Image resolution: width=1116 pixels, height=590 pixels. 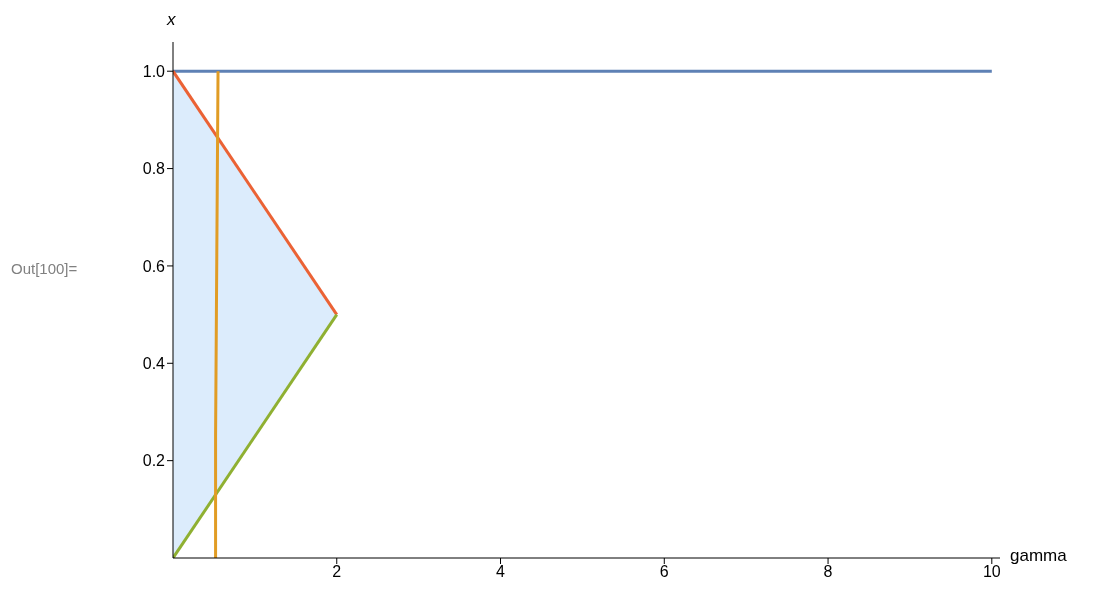 I want to click on y-tick-label: 1.0, so click(x=154, y=71).